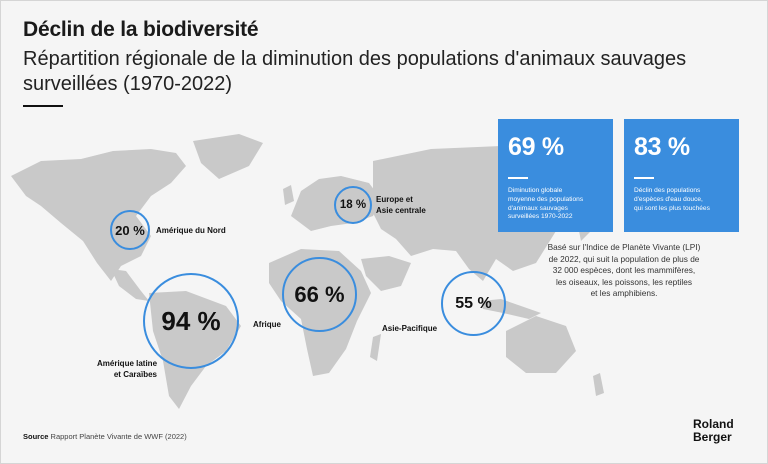 This screenshot has height=464, width=768. What do you see at coordinates (135, 374) in the screenshot?
I see `label-latin-america-line2: et Caraïbes` at bounding box center [135, 374].